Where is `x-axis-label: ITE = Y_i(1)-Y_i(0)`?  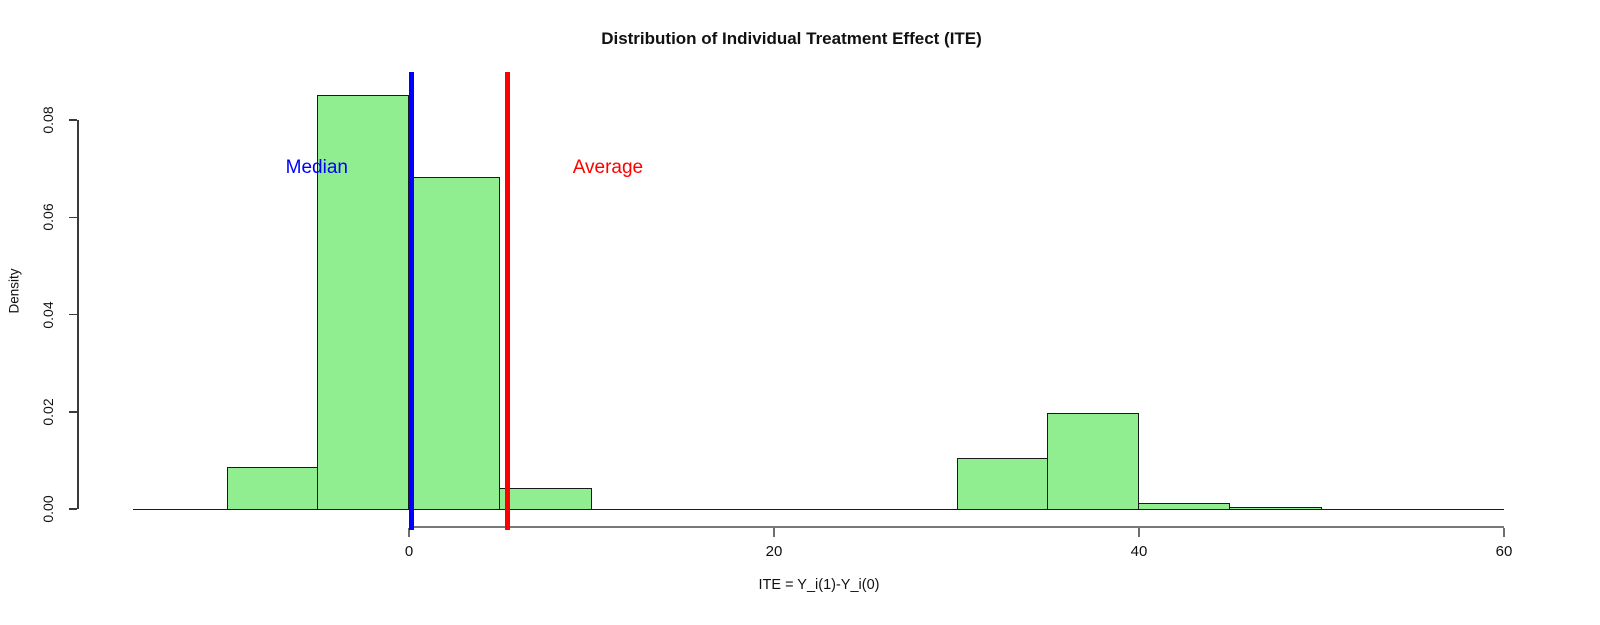
x-axis-label: ITE = Y_i(1)-Y_i(0) is located at coordinates (819, 585).